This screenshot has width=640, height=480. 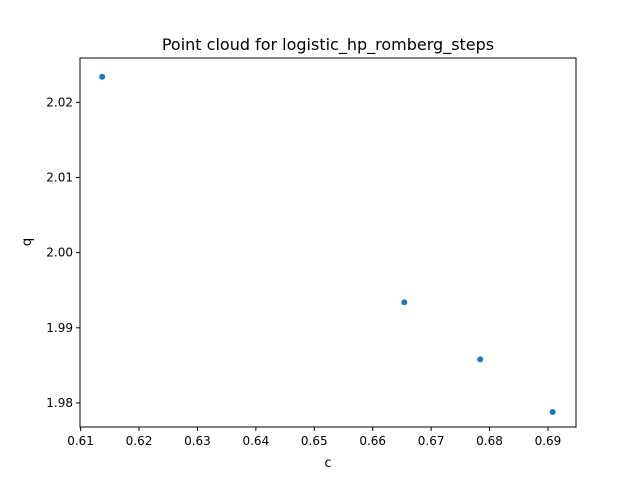 What do you see at coordinates (139, 441) in the screenshot?
I see `x-tick-label: 0.62` at bounding box center [139, 441].